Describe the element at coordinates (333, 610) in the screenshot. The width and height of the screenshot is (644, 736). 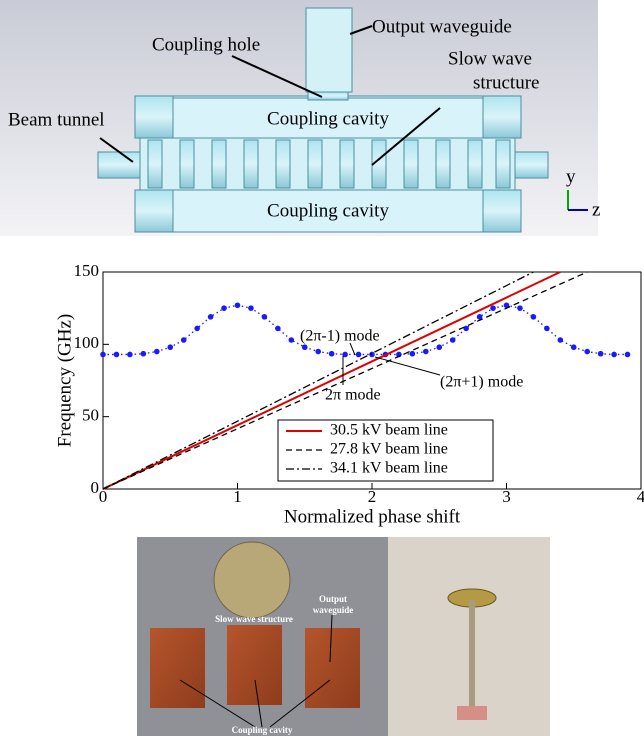
I see `photo-label: waveguide` at that location.